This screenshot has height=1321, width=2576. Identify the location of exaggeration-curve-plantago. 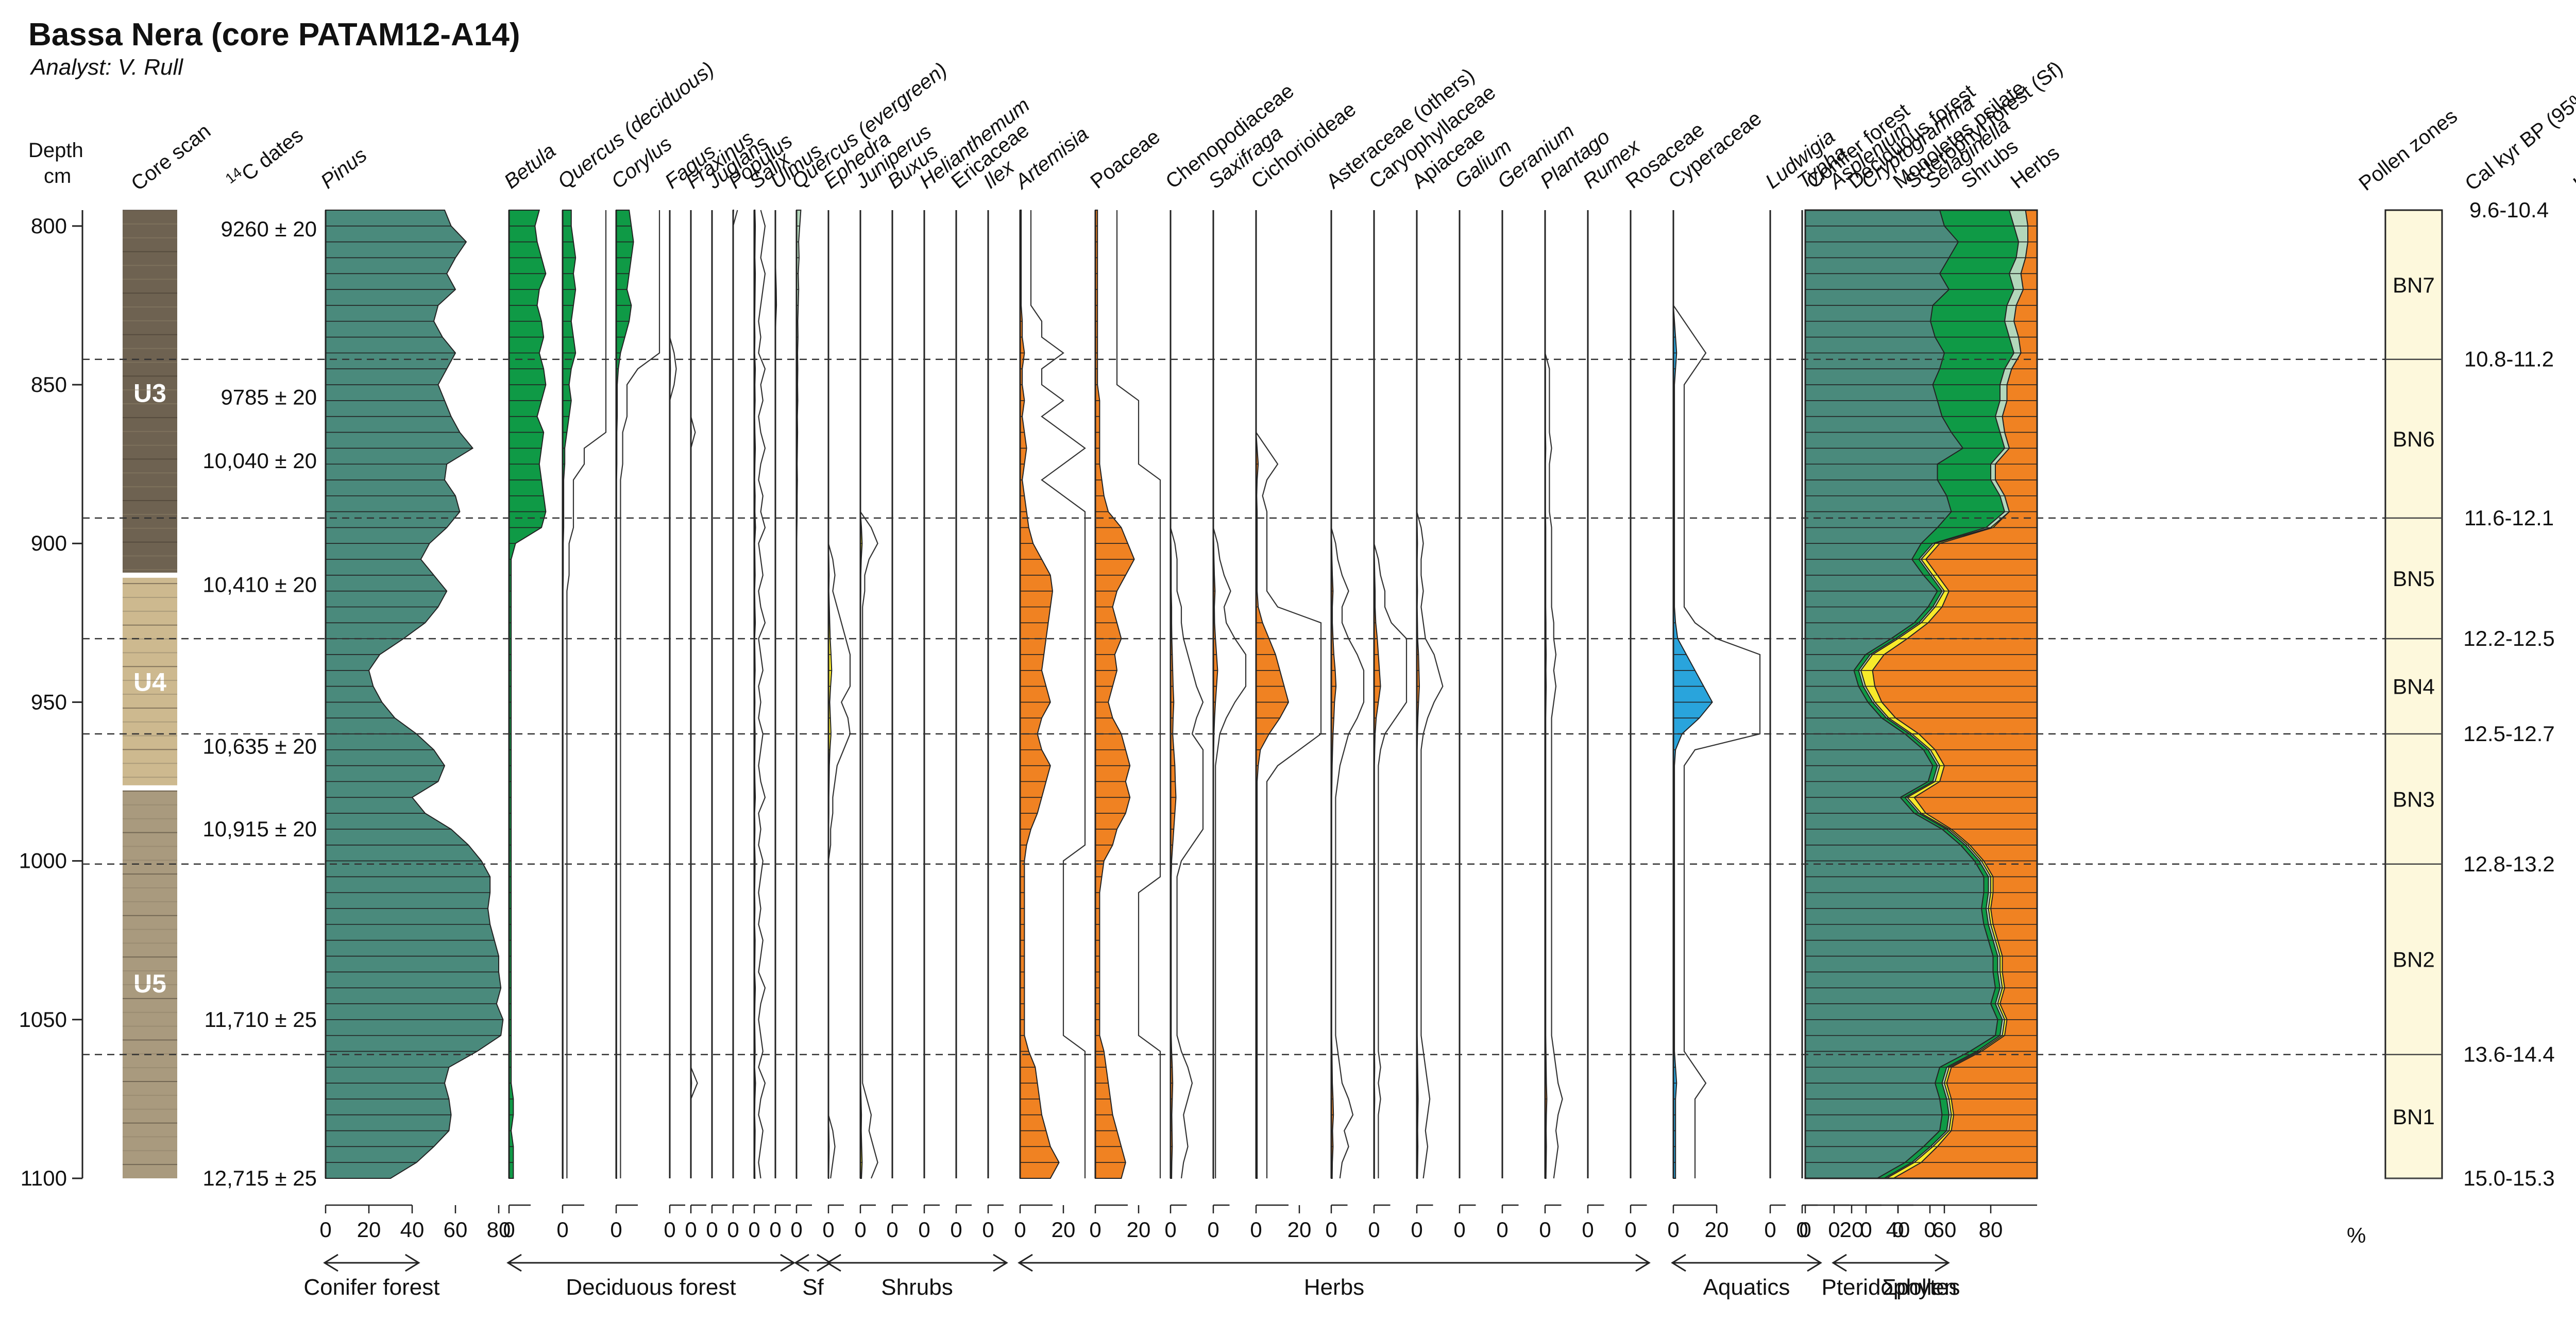
(1553, 694).